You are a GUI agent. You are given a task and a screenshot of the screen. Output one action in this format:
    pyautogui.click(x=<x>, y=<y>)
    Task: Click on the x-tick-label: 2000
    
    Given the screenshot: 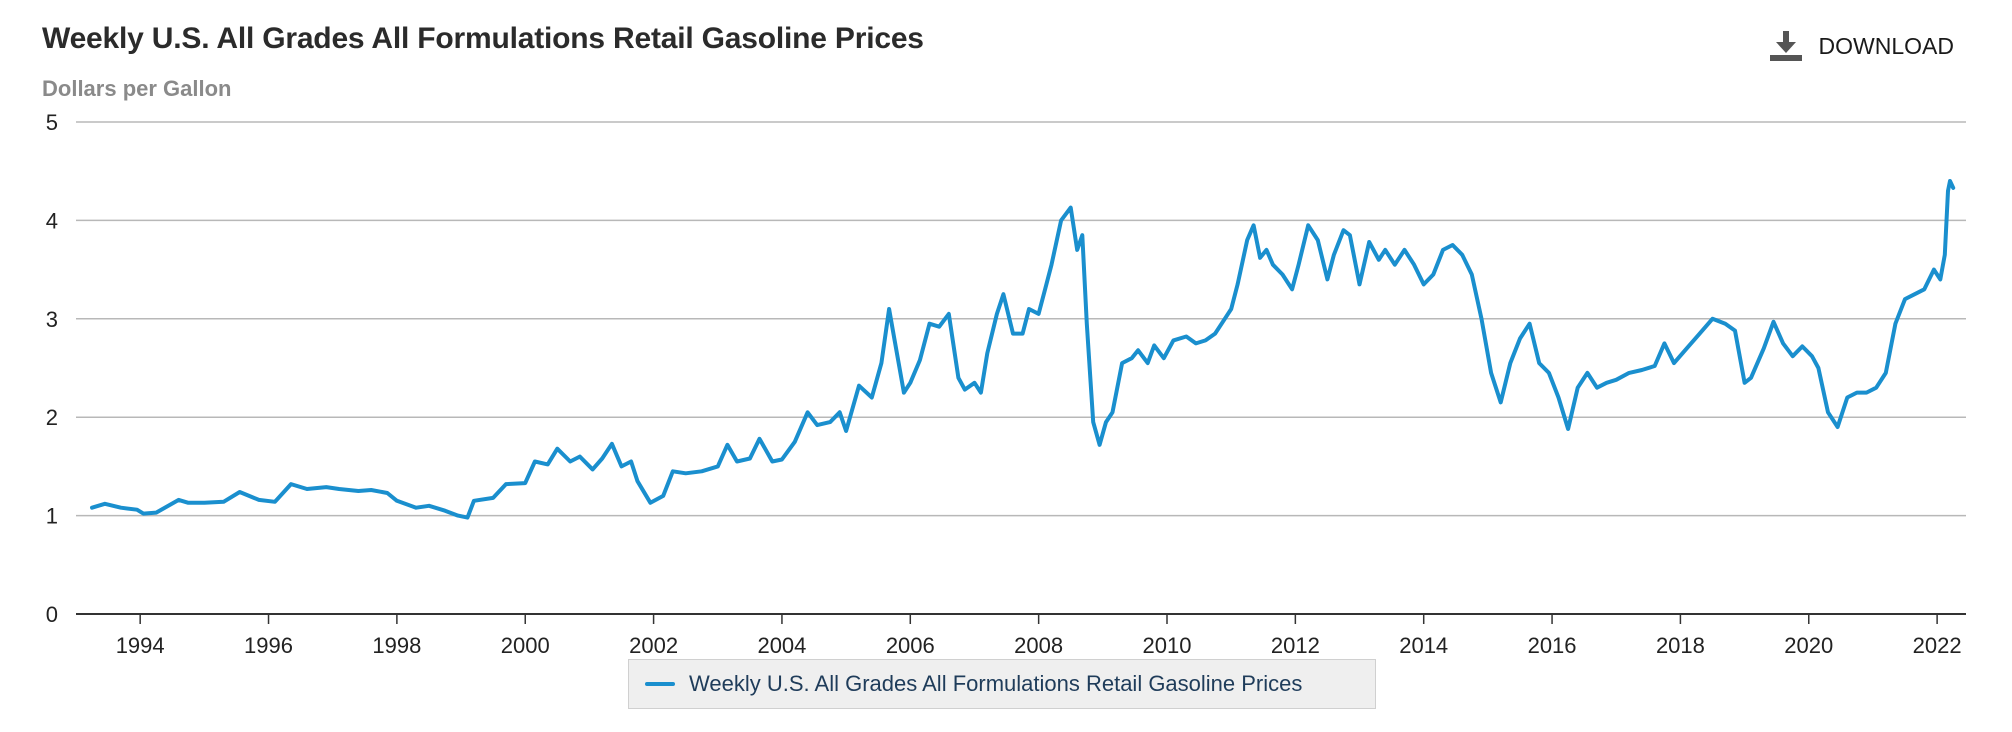 What is the action you would take?
    pyautogui.click(x=525, y=645)
    